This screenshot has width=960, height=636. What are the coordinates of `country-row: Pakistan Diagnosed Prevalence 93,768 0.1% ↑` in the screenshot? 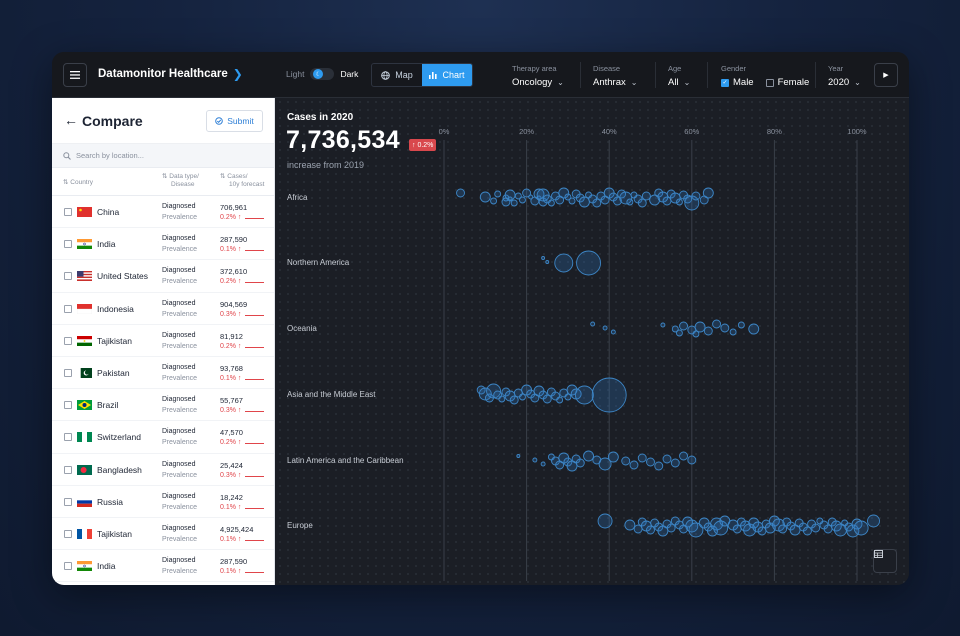 It's located at (163, 373).